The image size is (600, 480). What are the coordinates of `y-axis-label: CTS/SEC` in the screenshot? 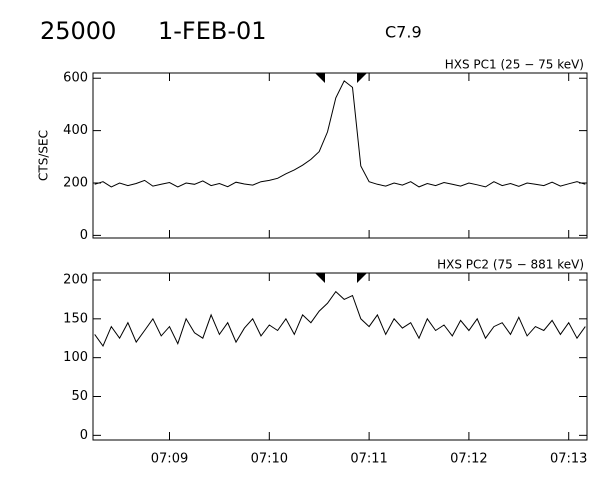 It's located at (44, 155).